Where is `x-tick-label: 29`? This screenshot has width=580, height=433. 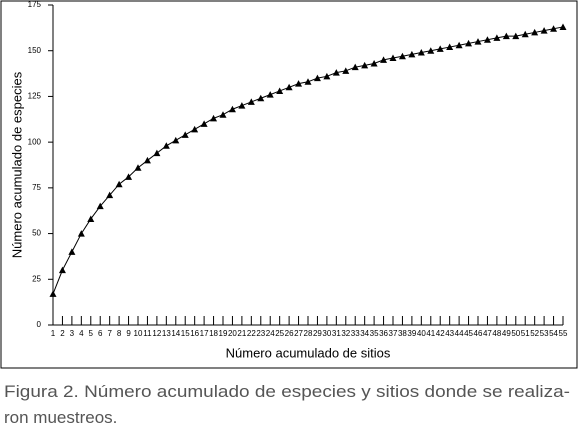 x-tick-label: 29 is located at coordinates (317, 333).